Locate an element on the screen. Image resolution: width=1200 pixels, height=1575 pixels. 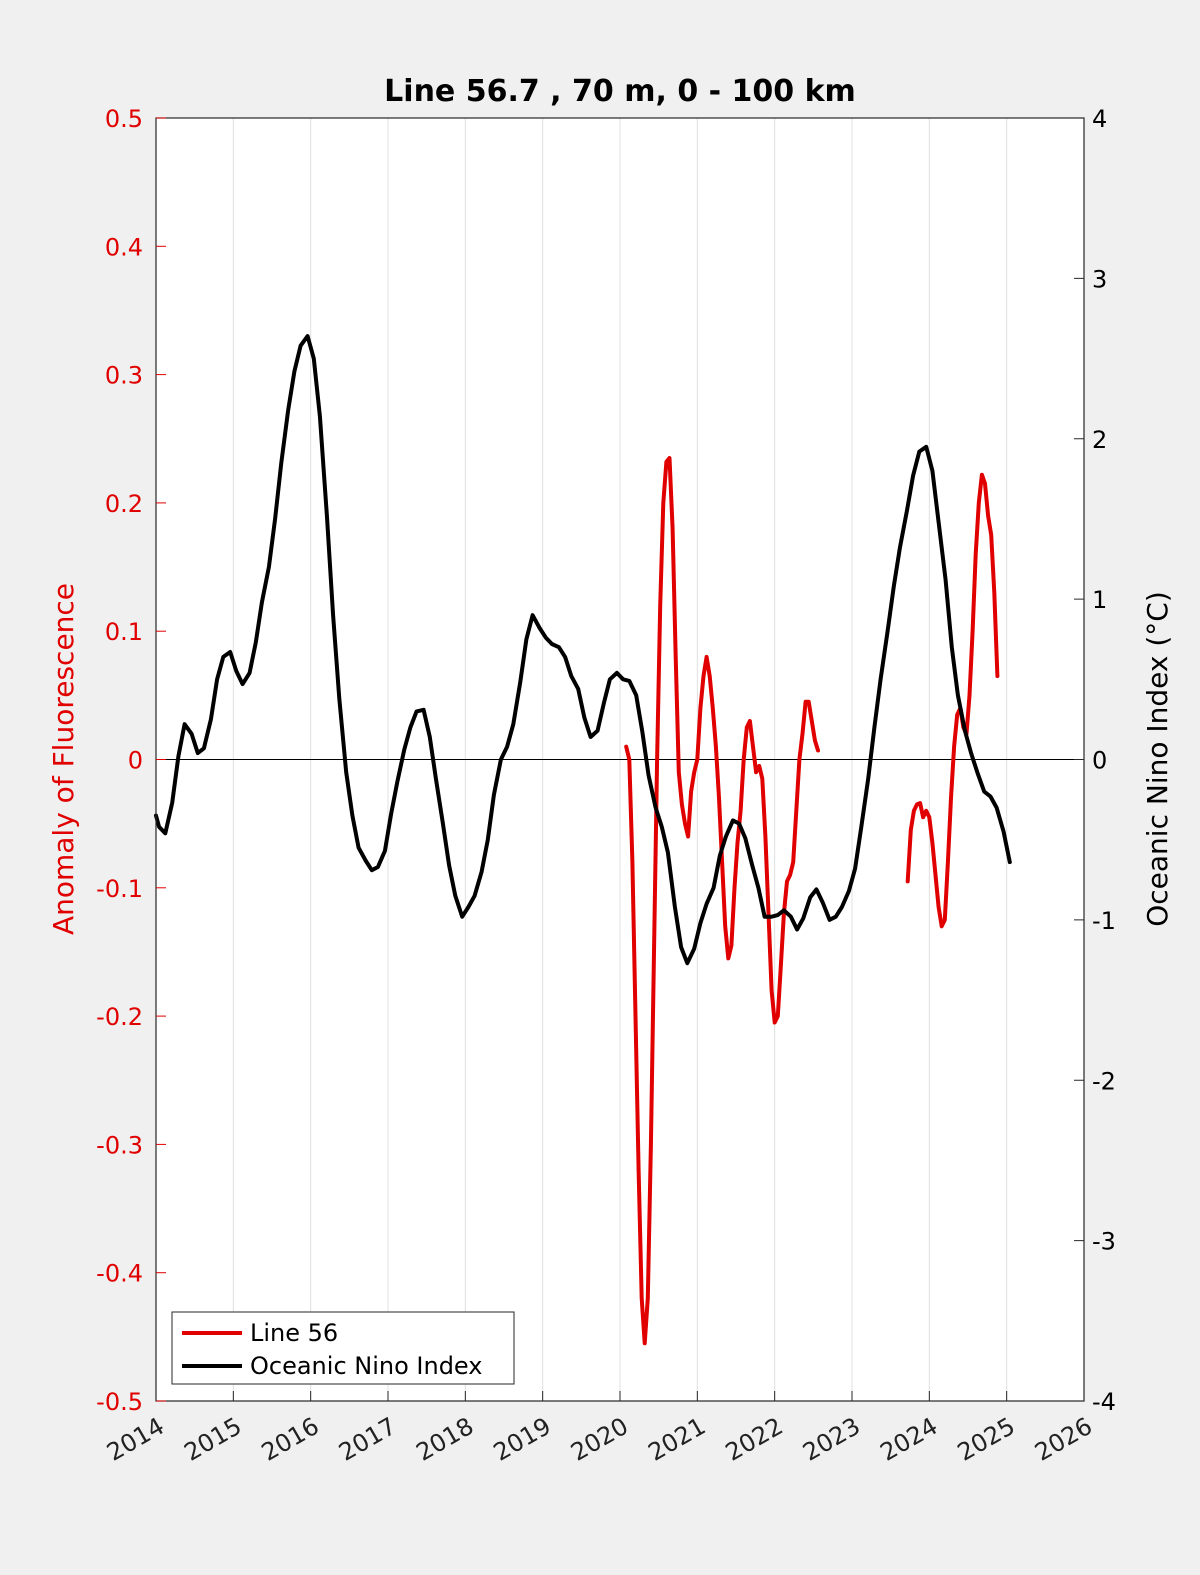
y-left-tick-label: 0.3 is located at coordinates (124, 376).